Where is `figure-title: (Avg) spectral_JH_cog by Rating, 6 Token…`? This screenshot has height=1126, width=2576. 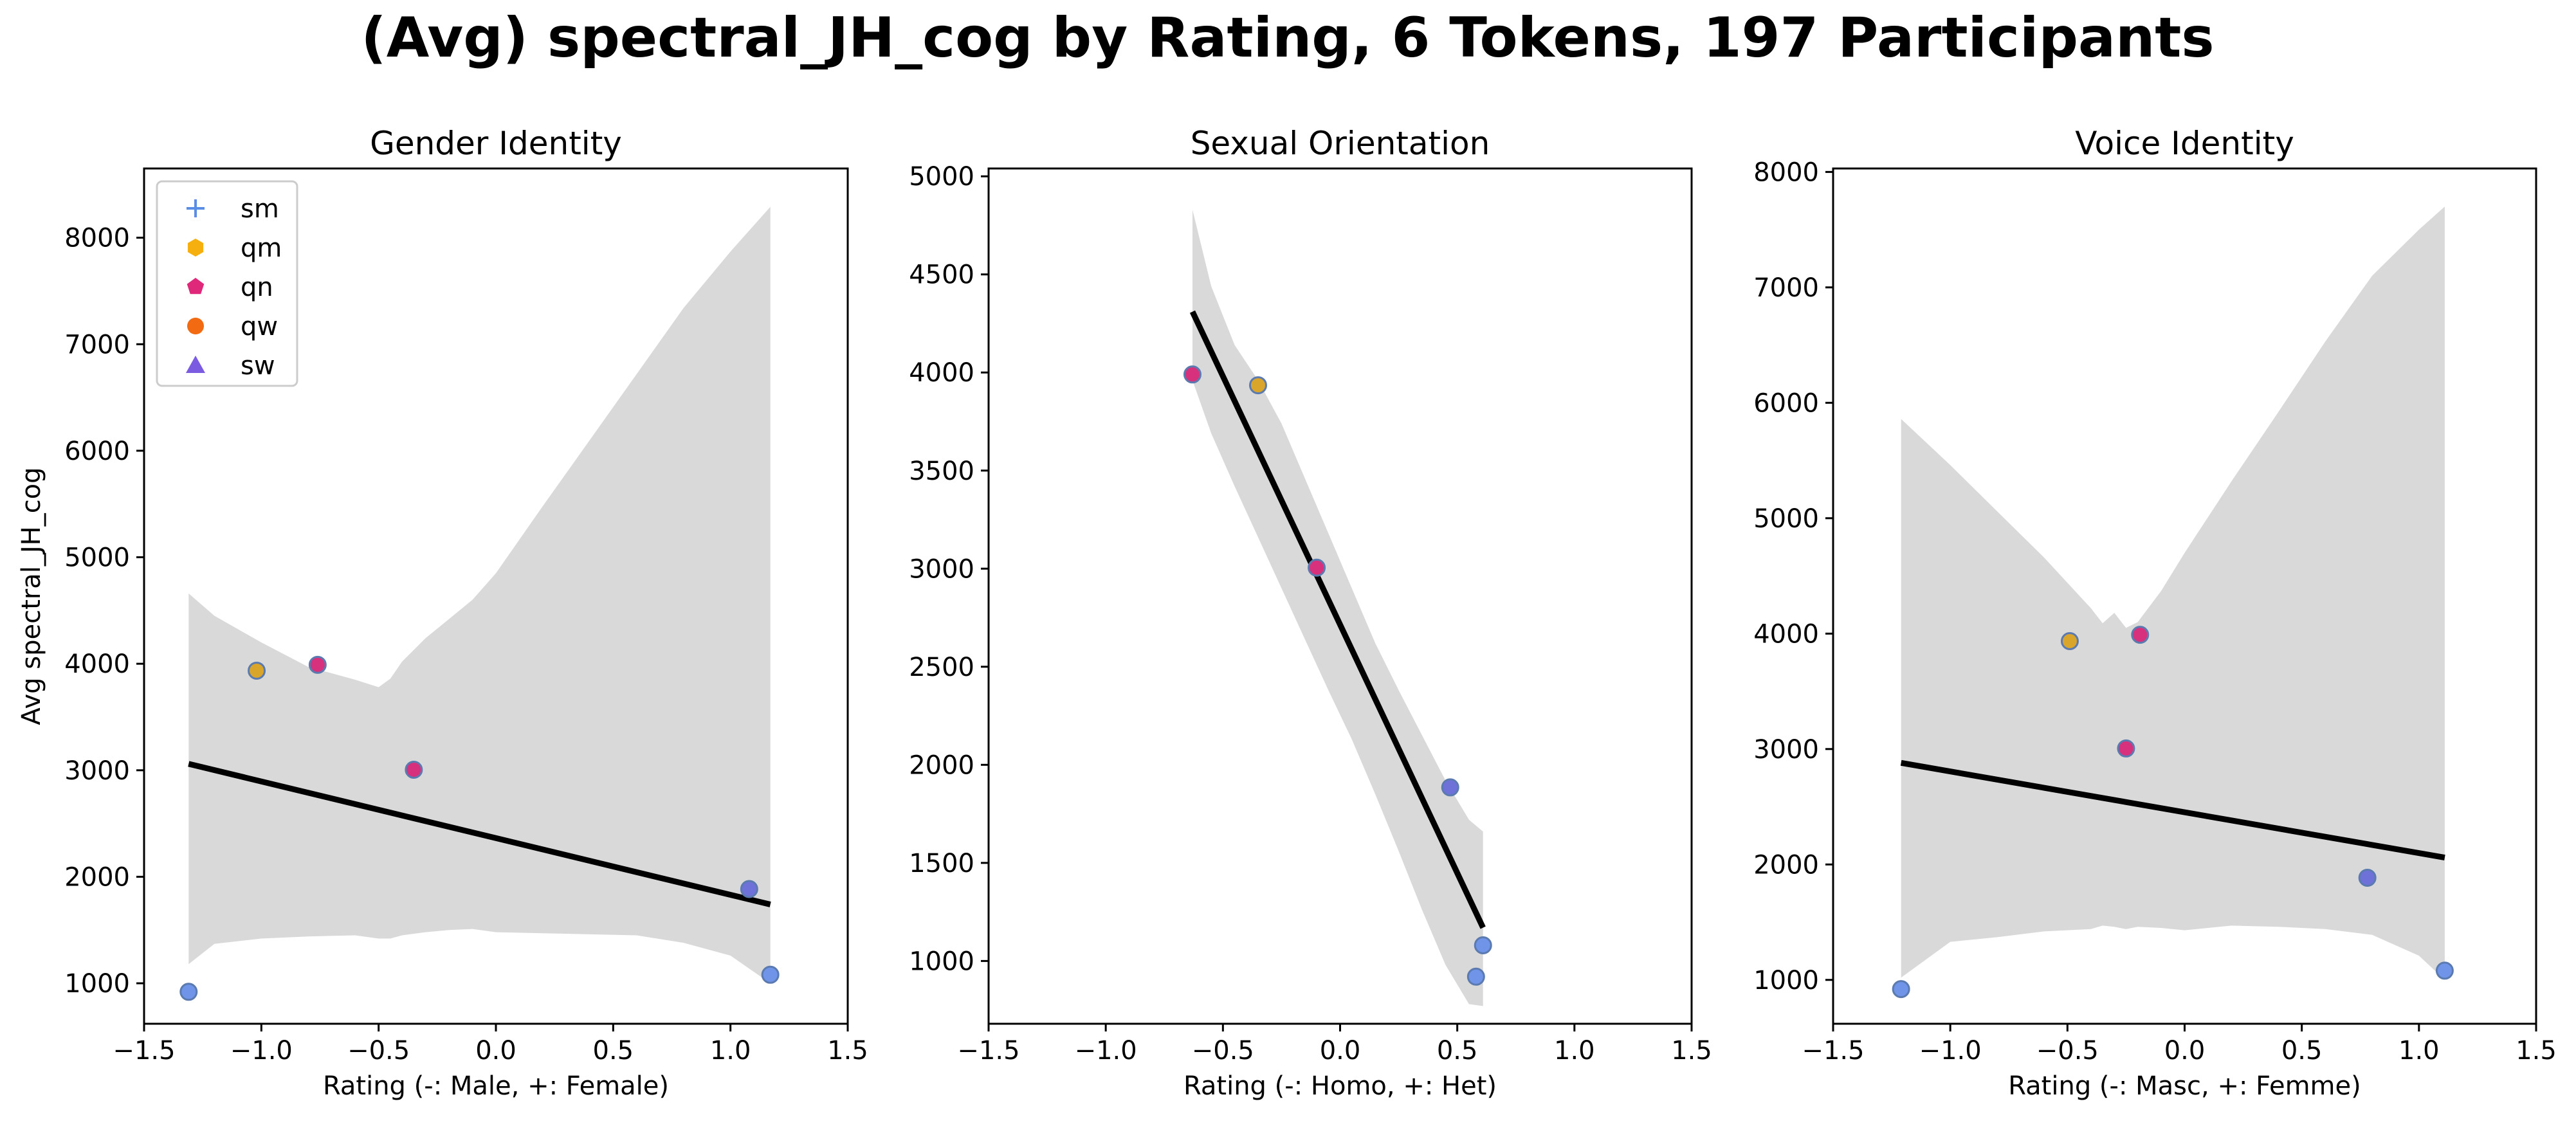
figure-title: (Avg) spectral_JH_cog by Rating, 6 Token… is located at coordinates (1287, 38).